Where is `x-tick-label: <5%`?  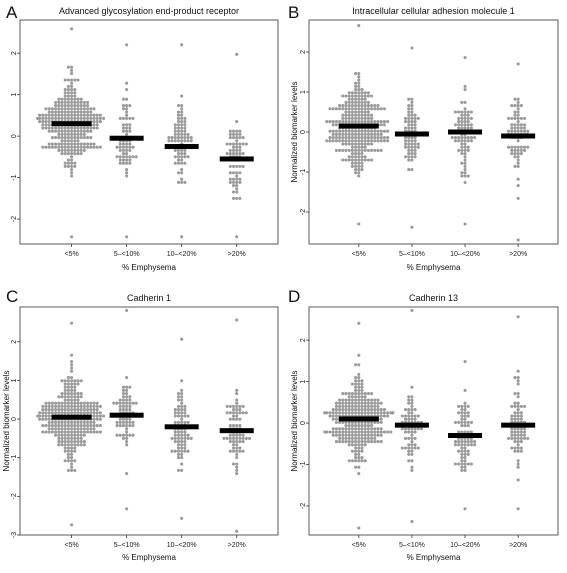
x-tick-label: <5% is located at coordinates (359, 545).